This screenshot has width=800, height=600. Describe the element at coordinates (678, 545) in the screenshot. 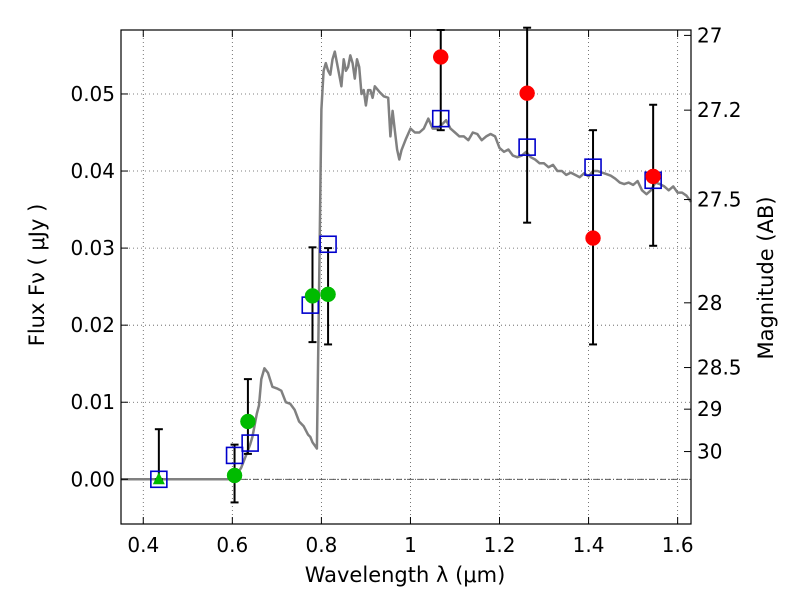

I see `x-tick-label: 1.6` at that location.